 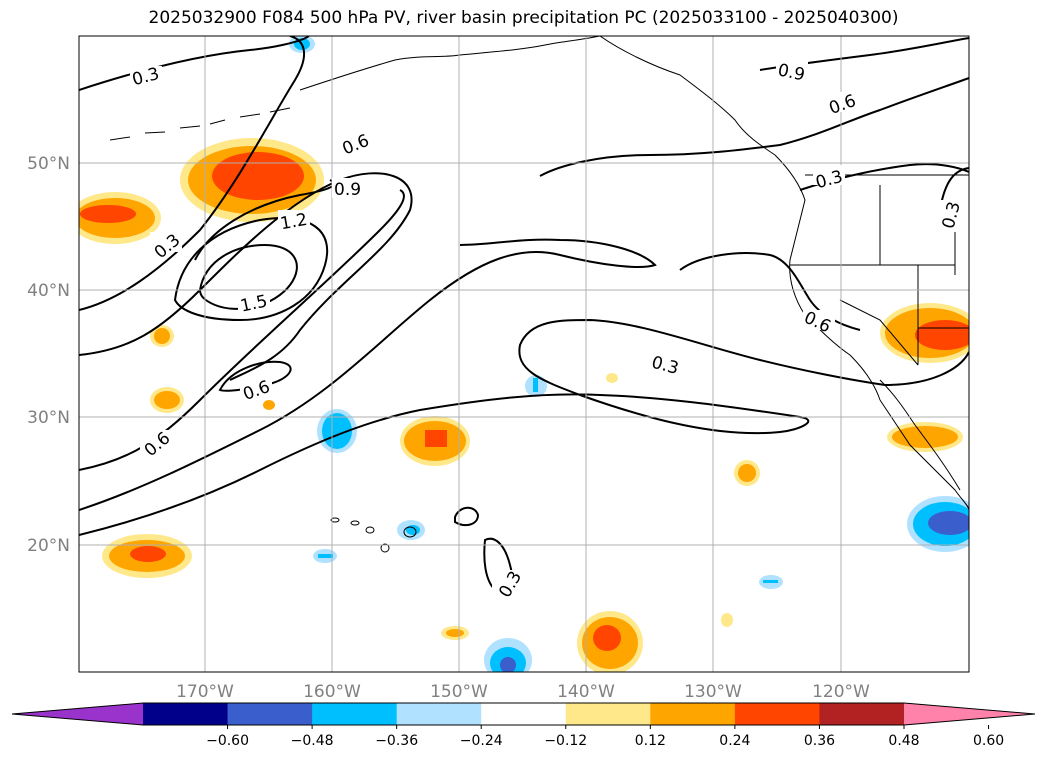 I want to click on latitude-labels: 50°N 40°N 30°N 20°N, so click(x=48, y=355).